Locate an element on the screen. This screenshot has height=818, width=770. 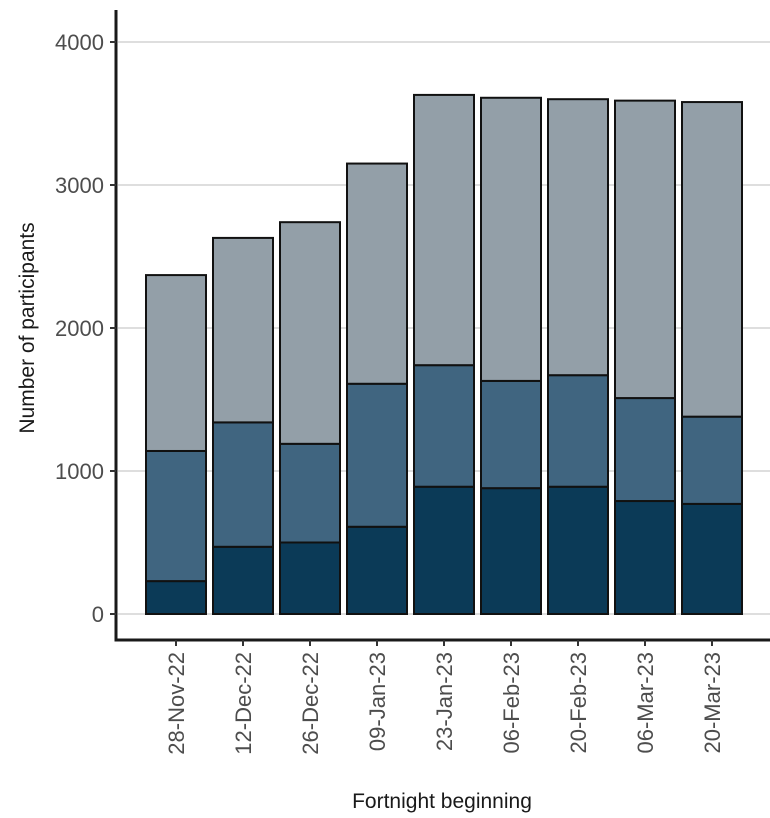
y-tick-label: 1000 is located at coordinates (79, 471).